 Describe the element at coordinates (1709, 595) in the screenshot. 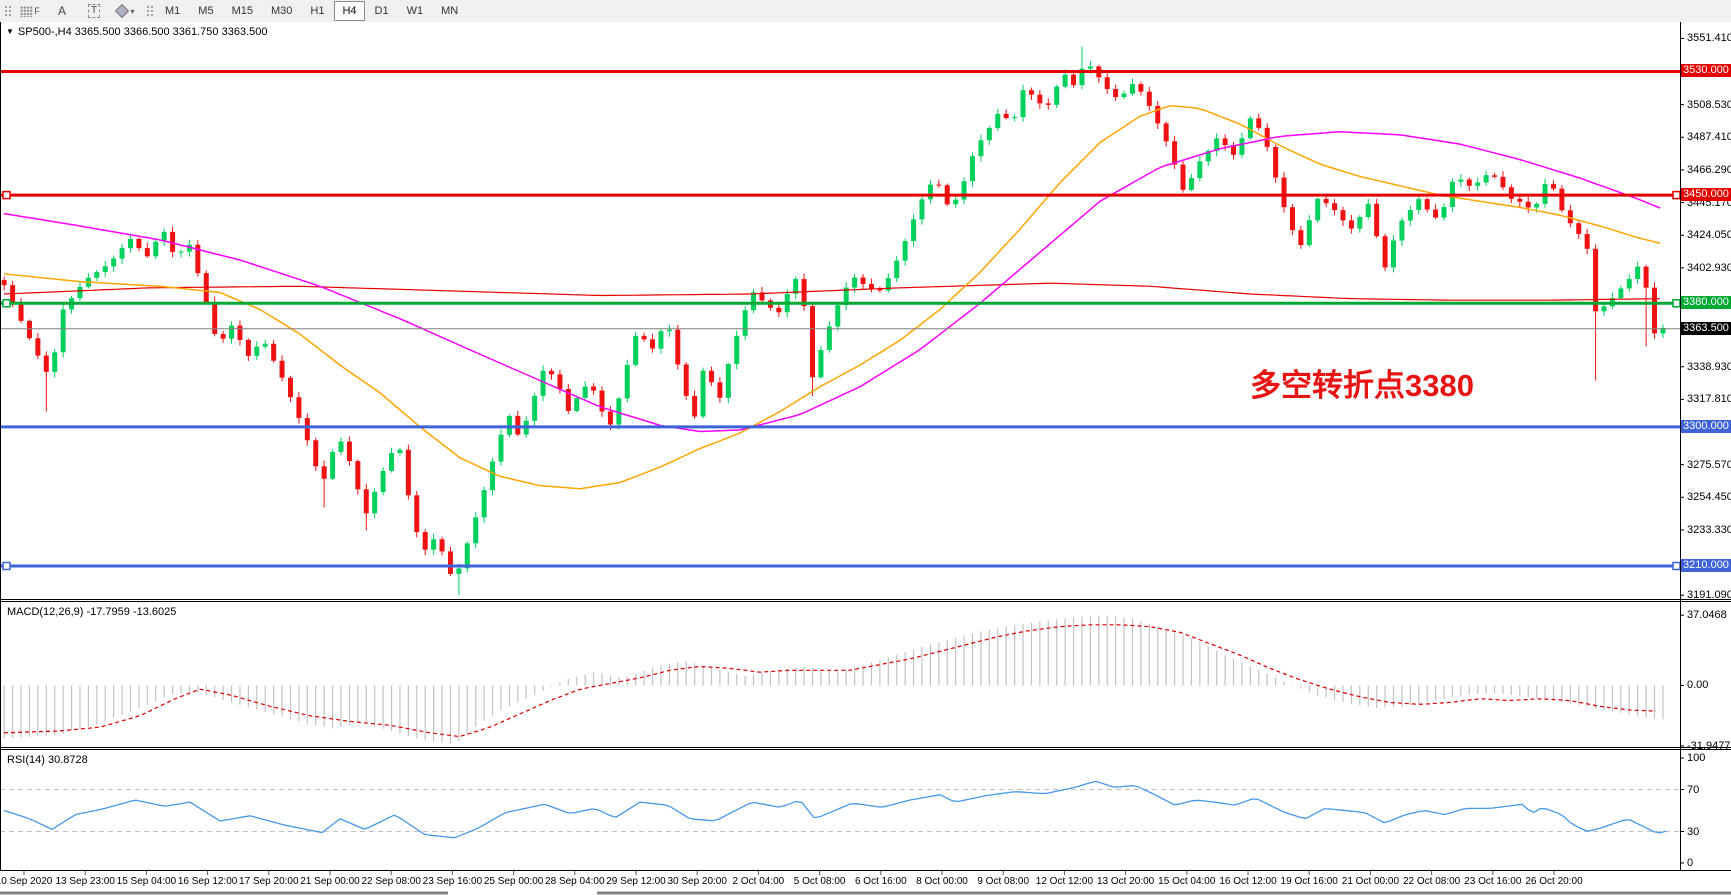

I see `price-axis-tick: 3191.090` at that location.